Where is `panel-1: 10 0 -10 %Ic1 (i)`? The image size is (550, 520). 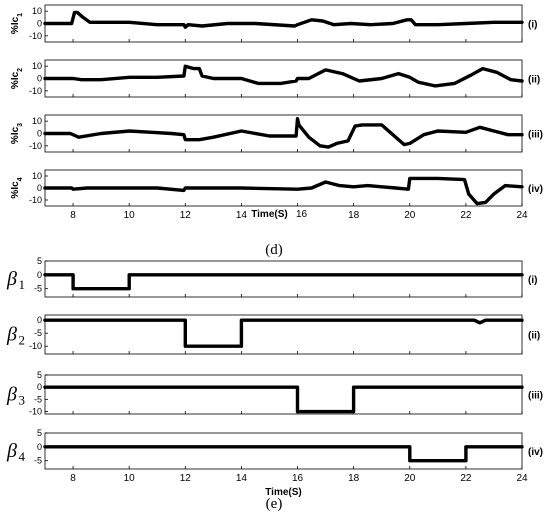
panel-1: 10 0 -10 %Ic1 (i) is located at coordinates (273, 23).